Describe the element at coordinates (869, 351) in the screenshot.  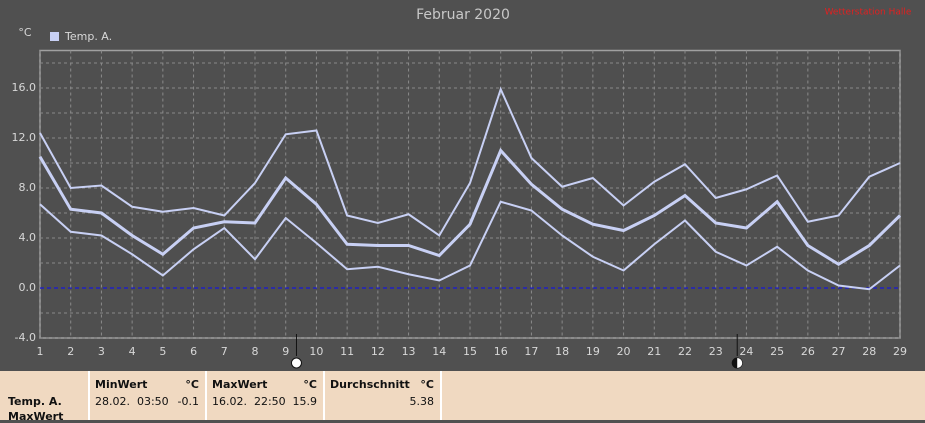
I see `x-tick-label: 28` at that location.